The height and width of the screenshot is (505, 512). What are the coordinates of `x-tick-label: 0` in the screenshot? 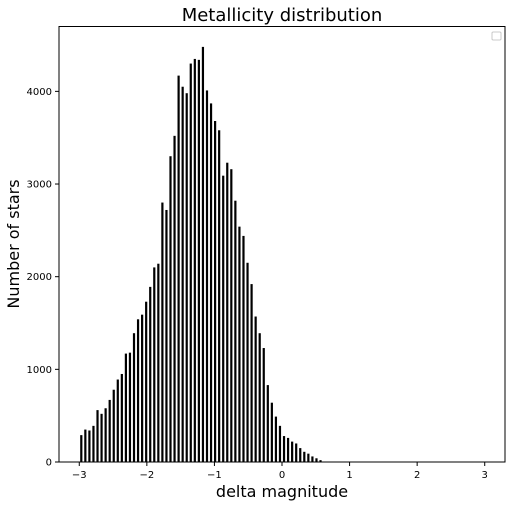 It's located at (282, 475).